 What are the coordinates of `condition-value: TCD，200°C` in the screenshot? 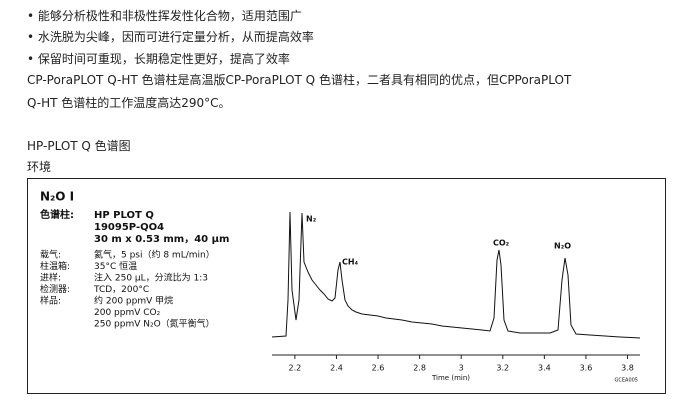 It's located at (121, 290).